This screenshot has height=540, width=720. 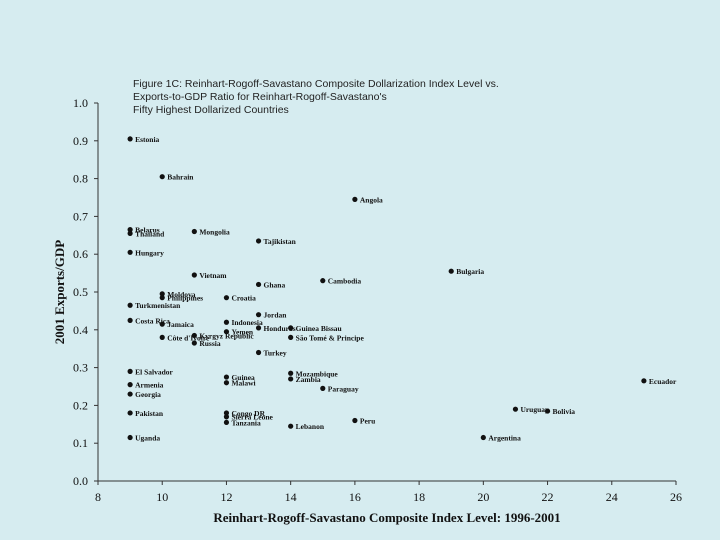 What do you see at coordinates (59, 292) in the screenshot?
I see `y-axis-title: 2001 Exports/GDP` at bounding box center [59, 292].